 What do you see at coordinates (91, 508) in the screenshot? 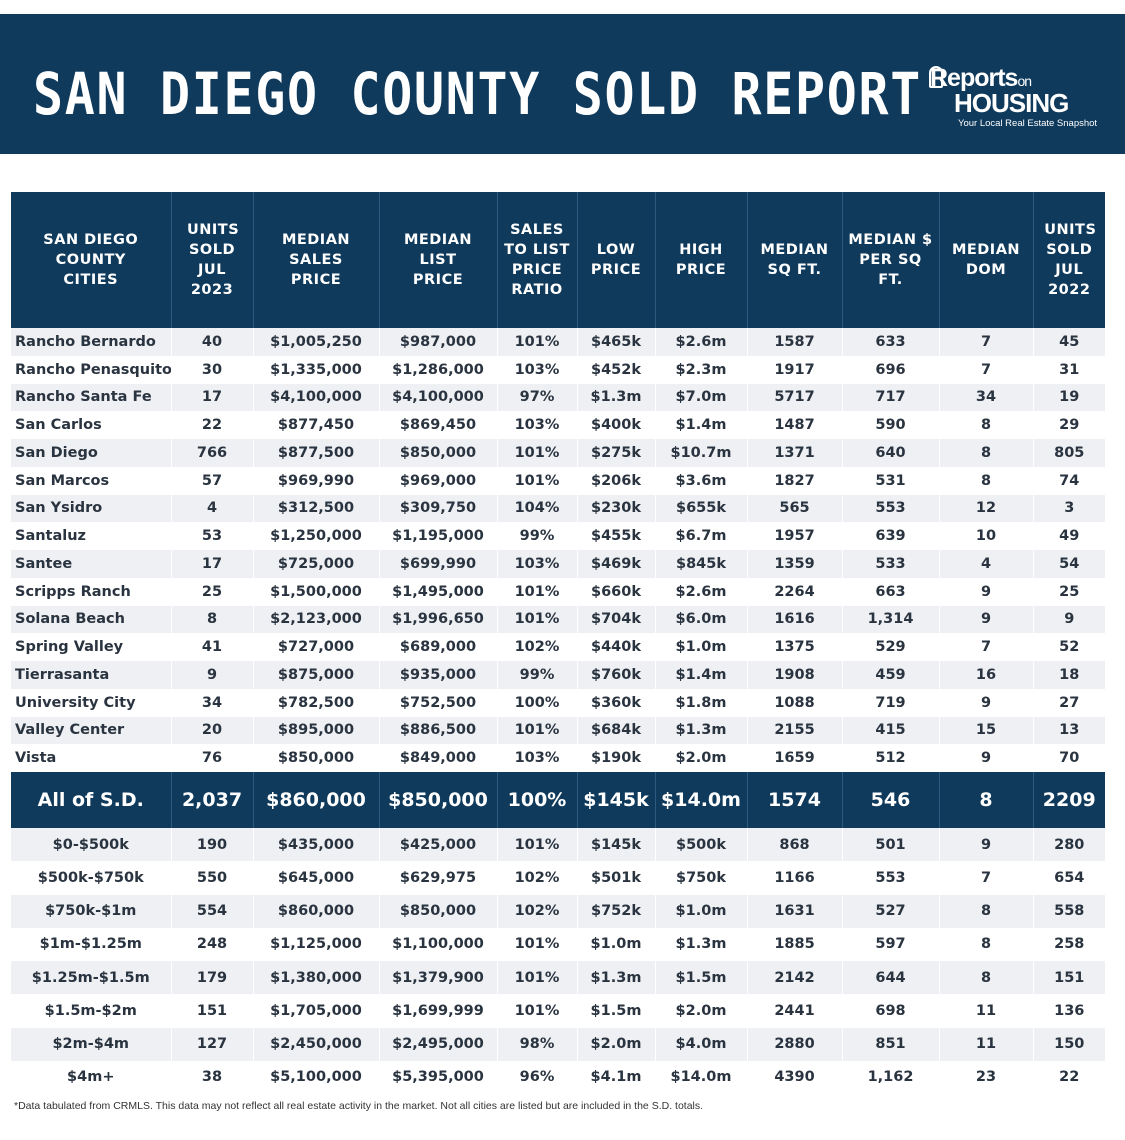
I see `row-label: San Ysidro` at bounding box center [91, 508].